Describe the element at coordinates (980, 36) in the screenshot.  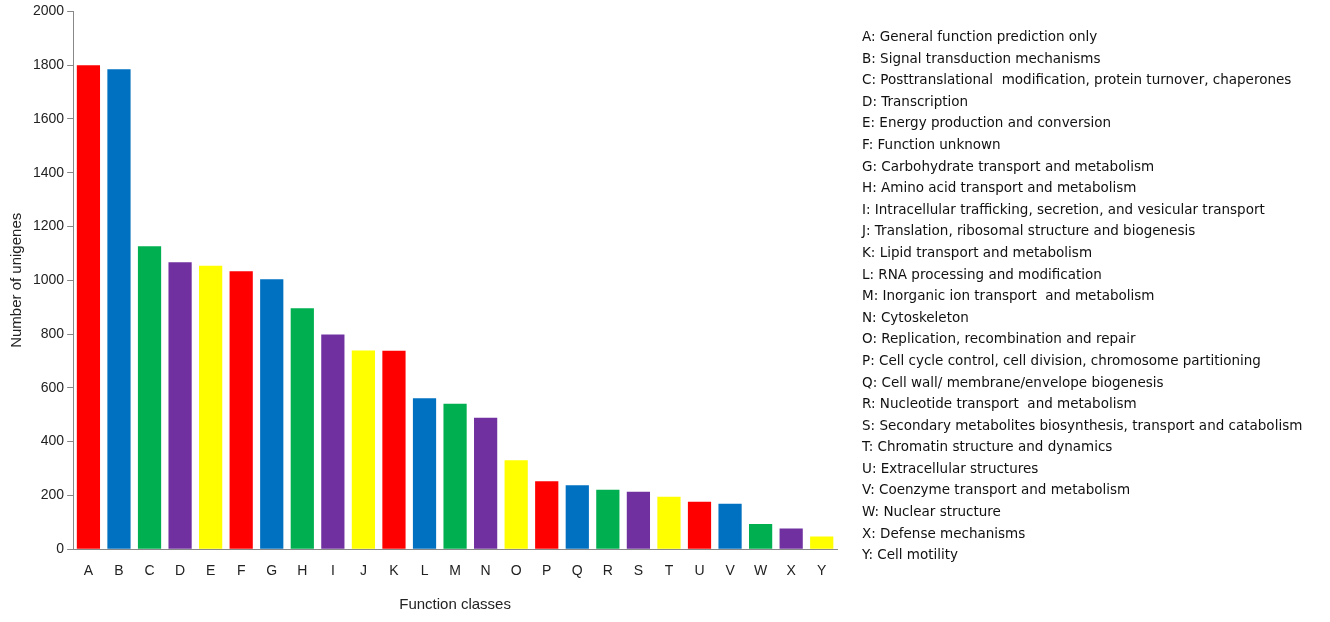
I see `text: A: General function prediction only` at that location.